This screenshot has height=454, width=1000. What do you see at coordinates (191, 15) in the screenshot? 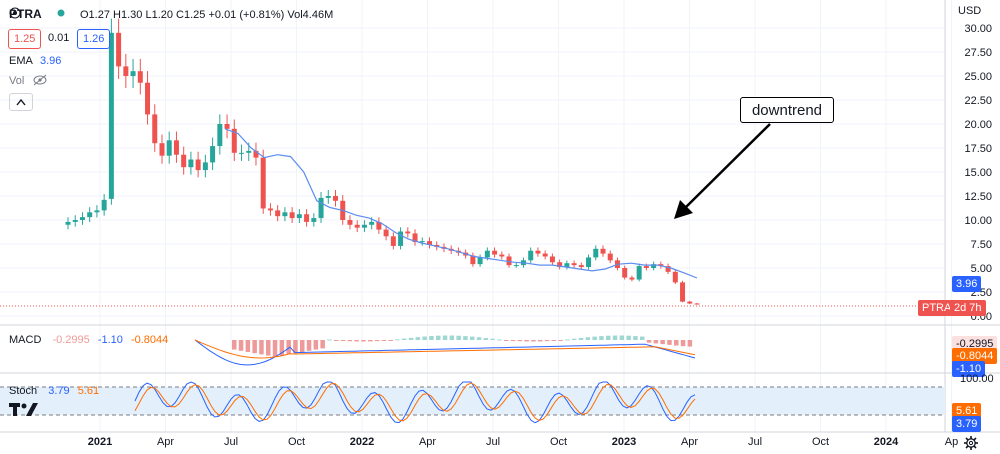
I see `ohlc-close: C1.25` at bounding box center [191, 15].